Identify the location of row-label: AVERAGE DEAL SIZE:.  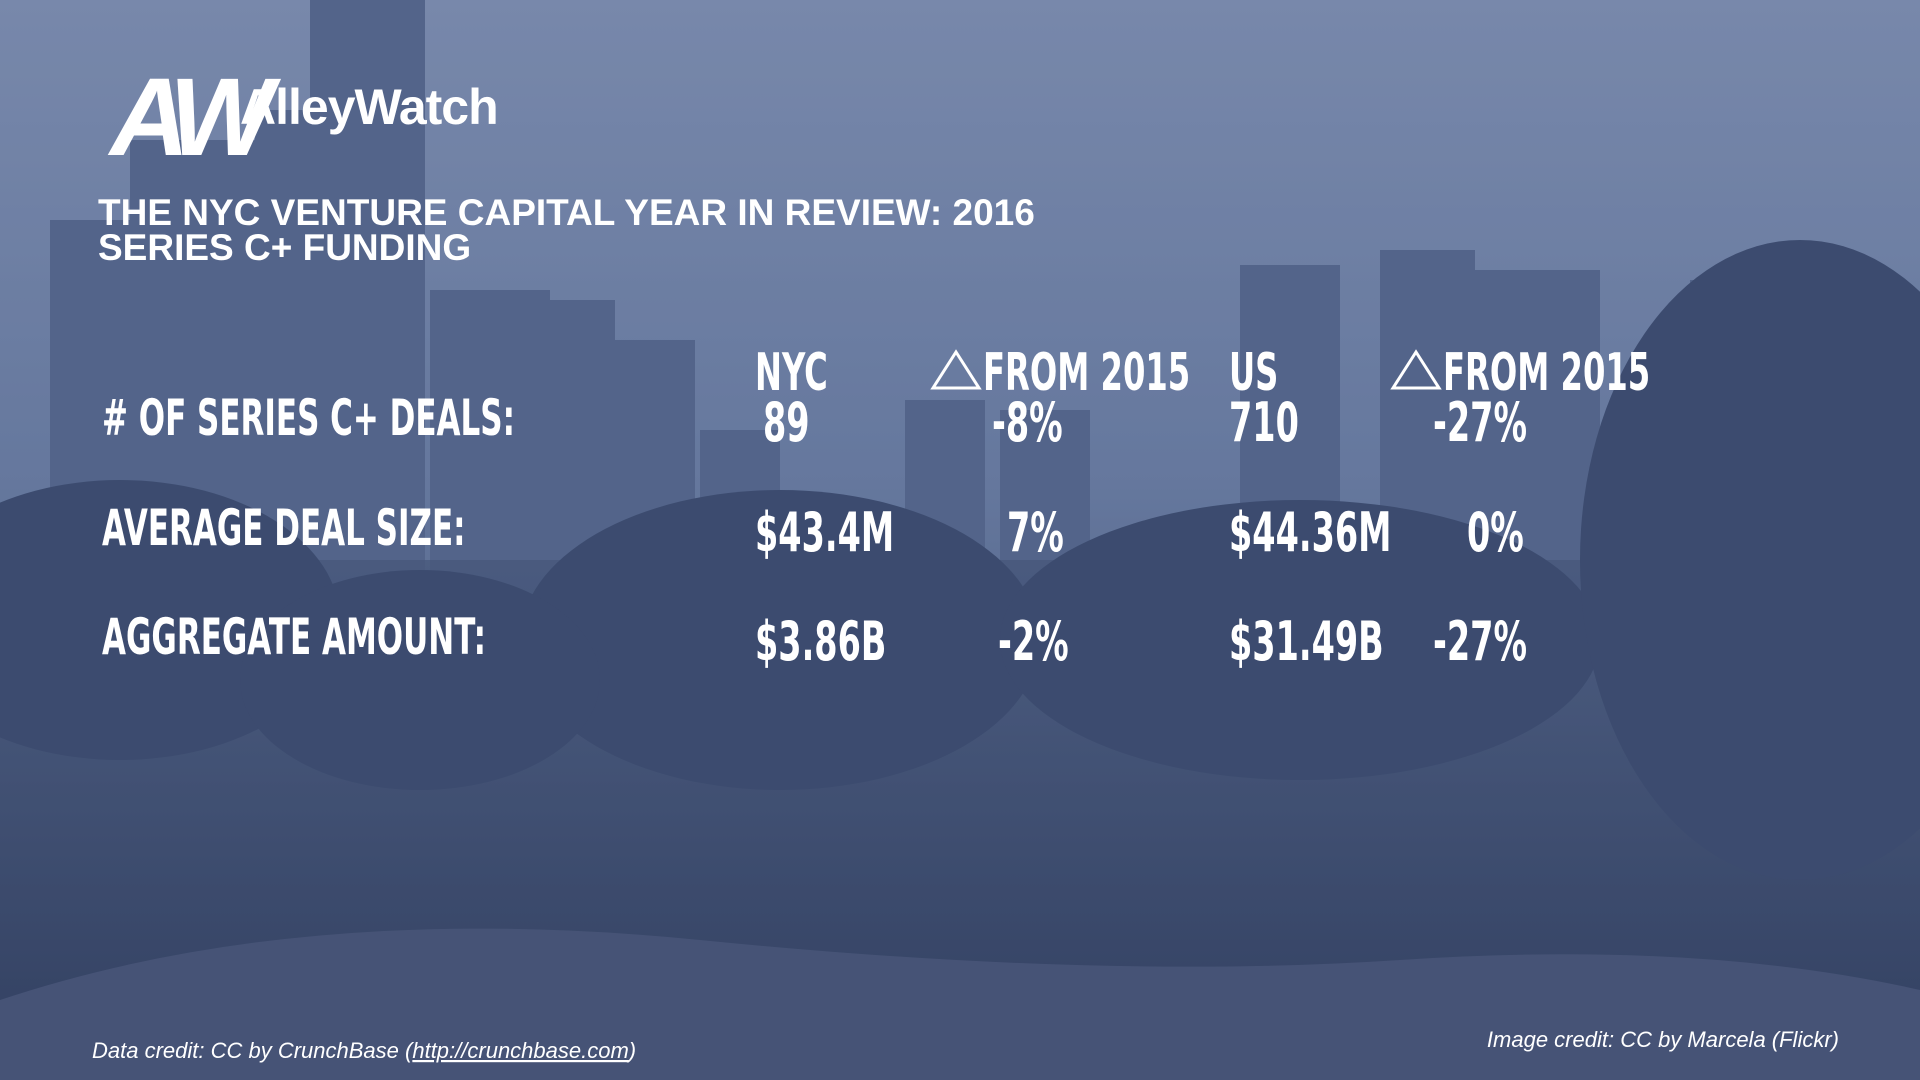
(284, 527).